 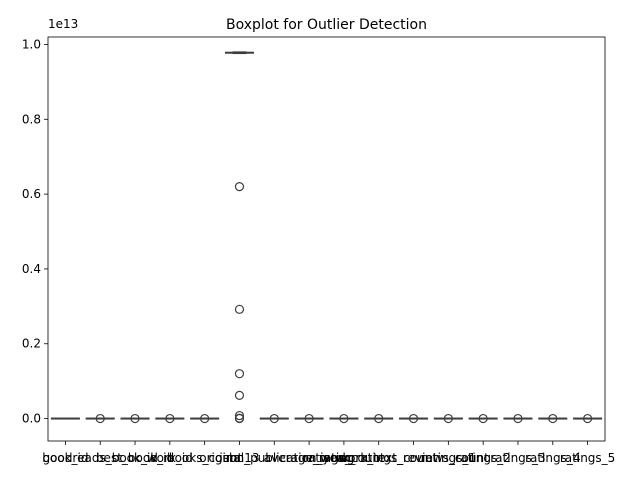 What do you see at coordinates (31, 269) in the screenshot?
I see `y-tick-label: 0.4` at bounding box center [31, 269].